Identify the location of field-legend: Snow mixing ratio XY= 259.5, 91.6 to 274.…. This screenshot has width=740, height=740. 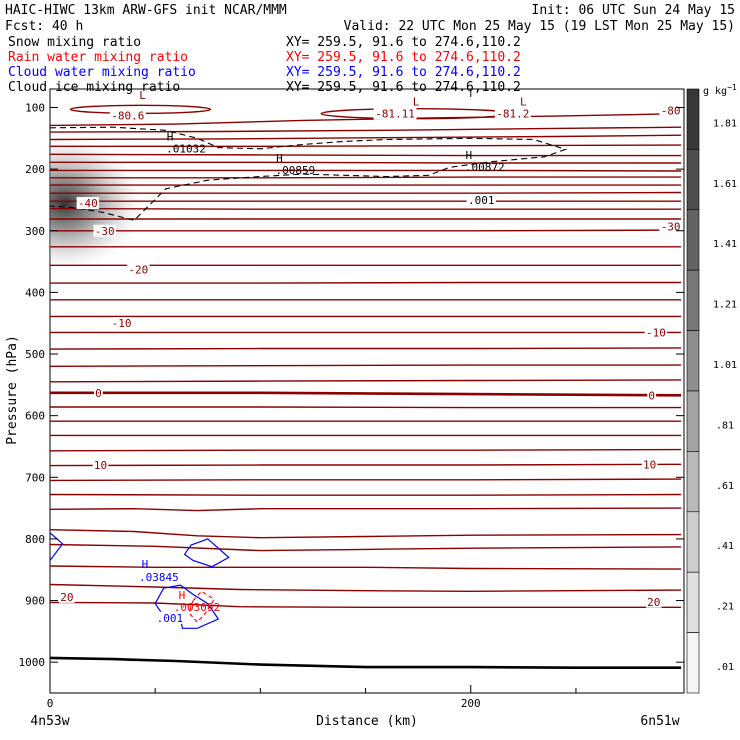
(264, 65).